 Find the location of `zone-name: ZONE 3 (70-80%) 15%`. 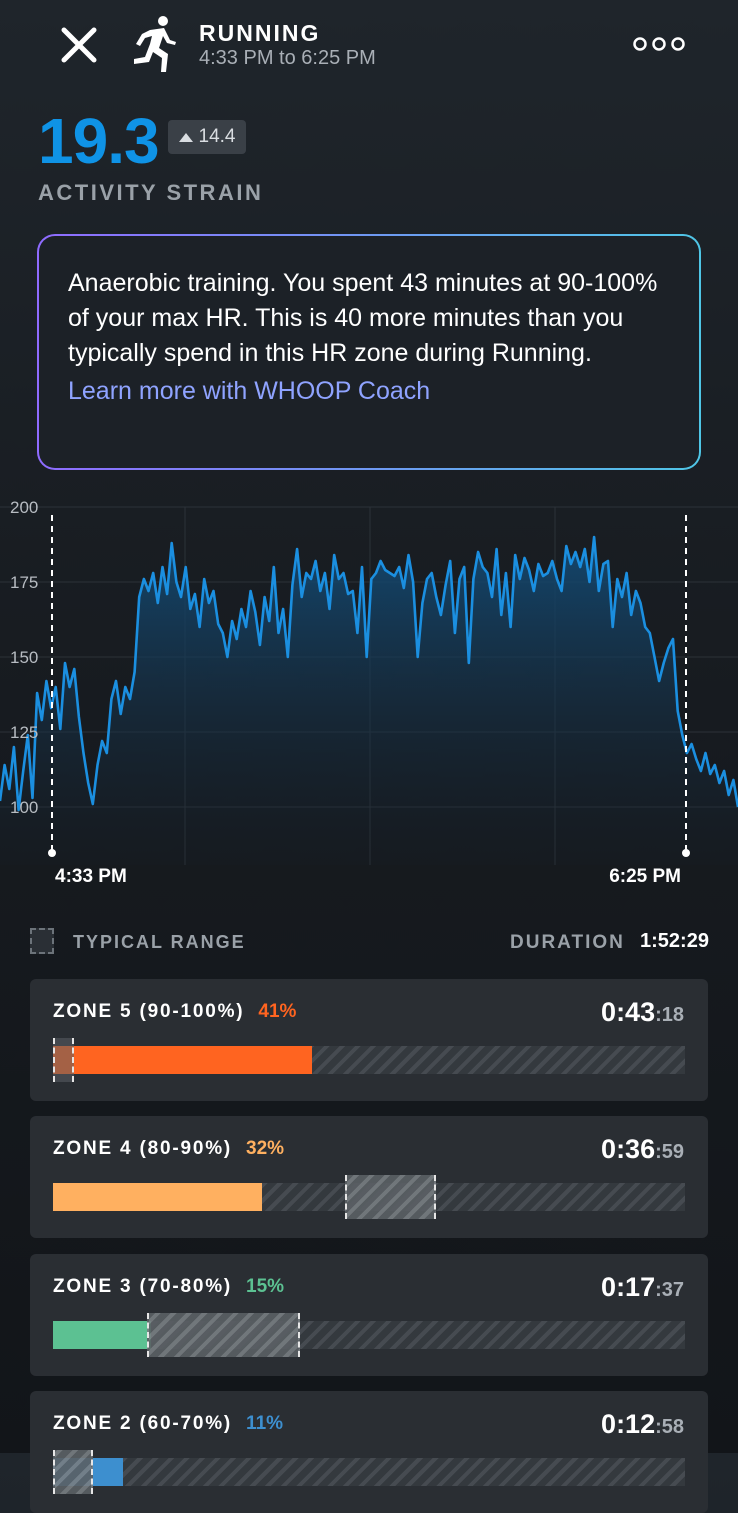

zone-name: ZONE 3 (70-80%) 15% is located at coordinates (168, 1287).